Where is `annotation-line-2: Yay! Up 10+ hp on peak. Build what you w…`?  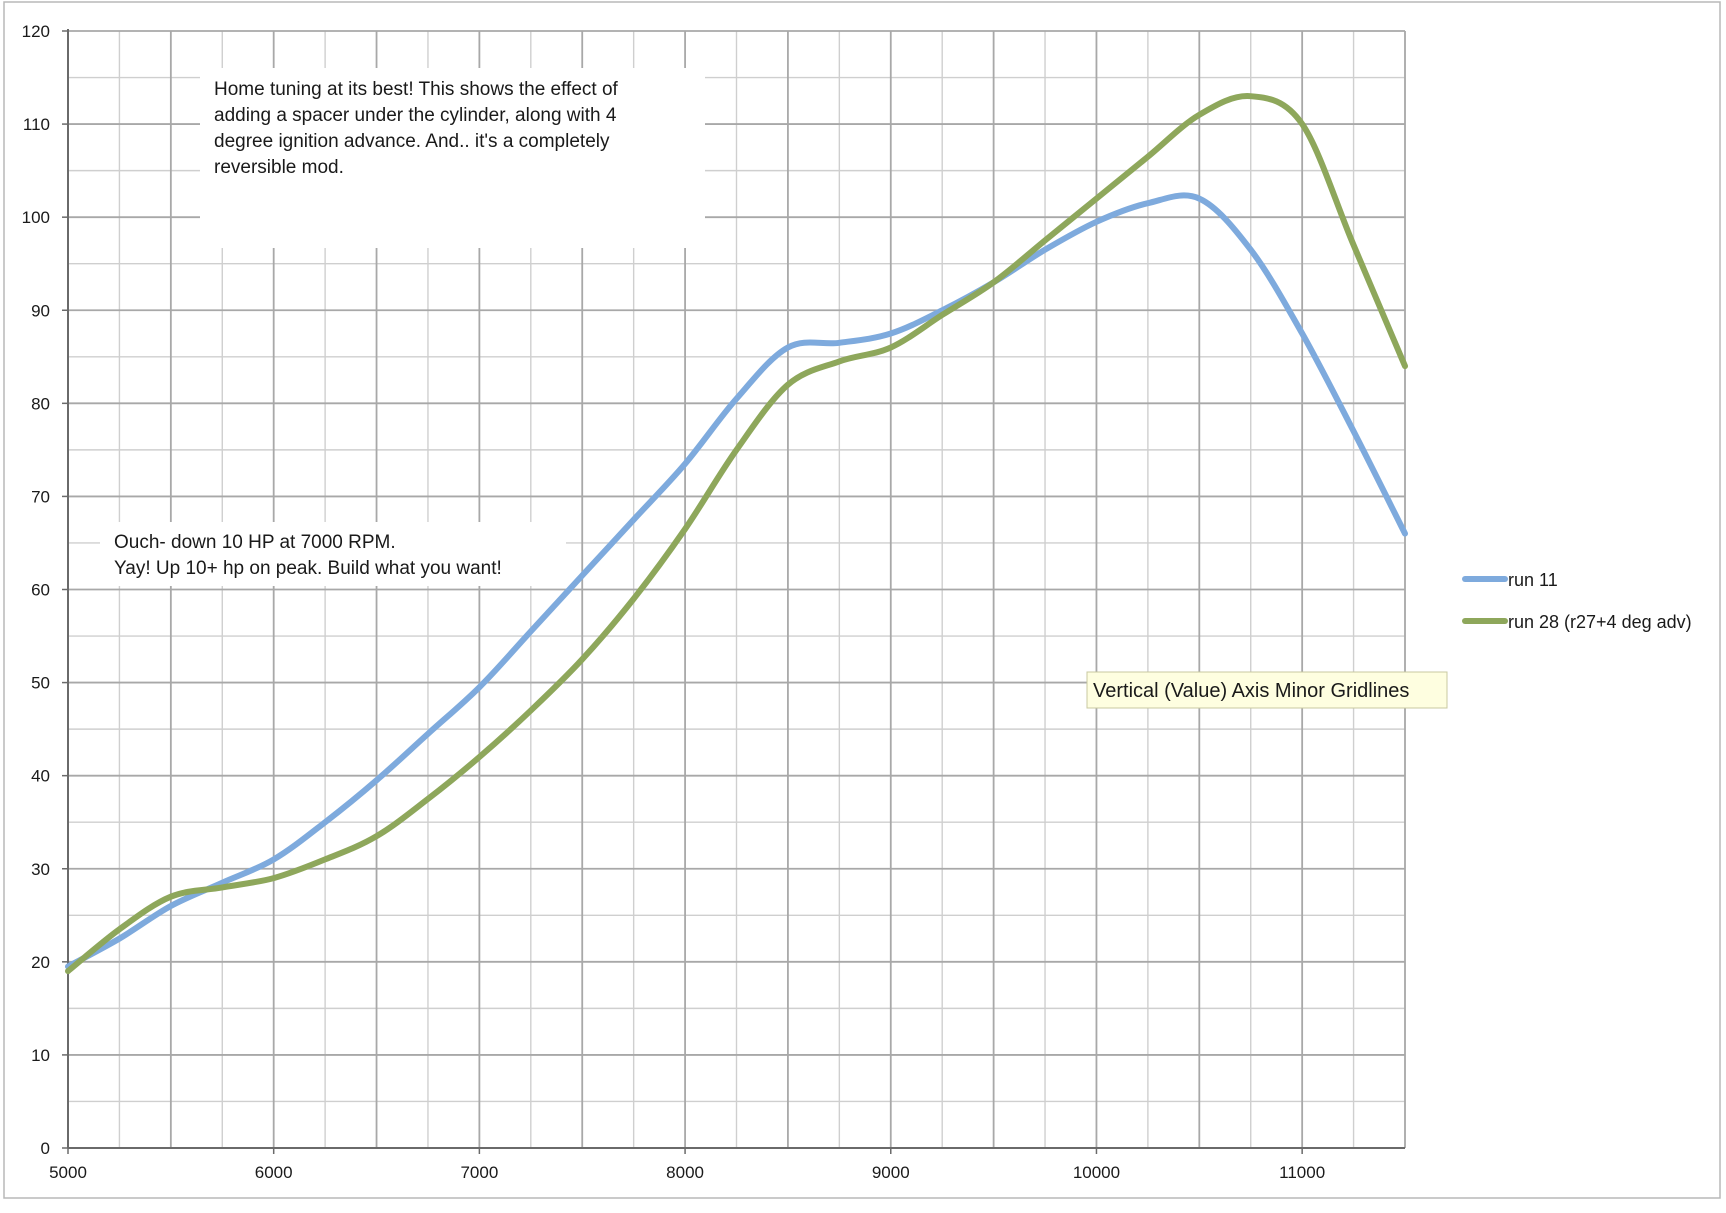 annotation-line-2: Yay! Up 10+ hp on peak. Build what you w… is located at coordinates (308, 568).